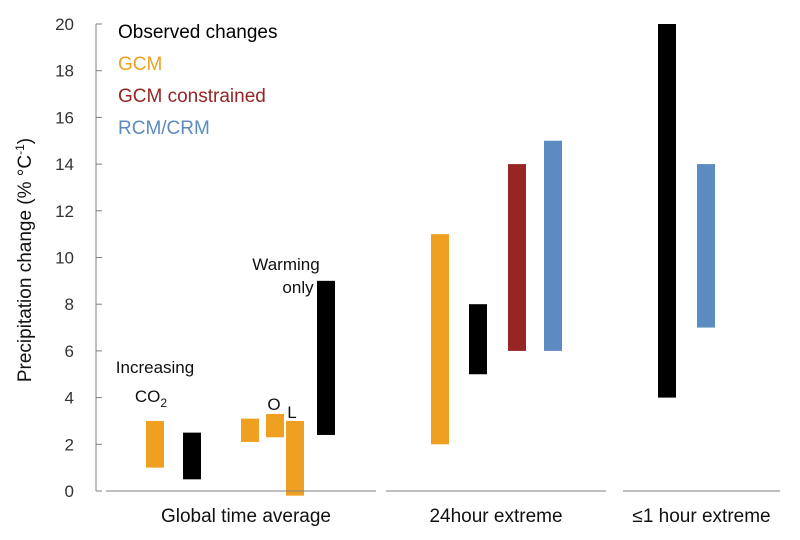 The image size is (800, 540). Describe the element at coordinates (69, 304) in the screenshot. I see `y-tick-label: 8` at that location.